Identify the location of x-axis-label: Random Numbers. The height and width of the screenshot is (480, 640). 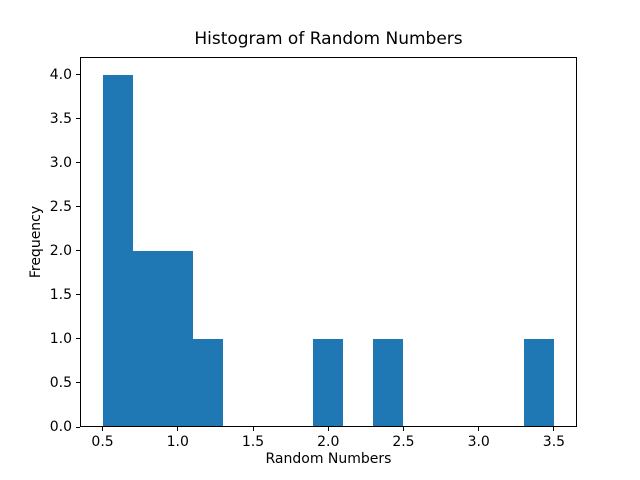
(328, 459).